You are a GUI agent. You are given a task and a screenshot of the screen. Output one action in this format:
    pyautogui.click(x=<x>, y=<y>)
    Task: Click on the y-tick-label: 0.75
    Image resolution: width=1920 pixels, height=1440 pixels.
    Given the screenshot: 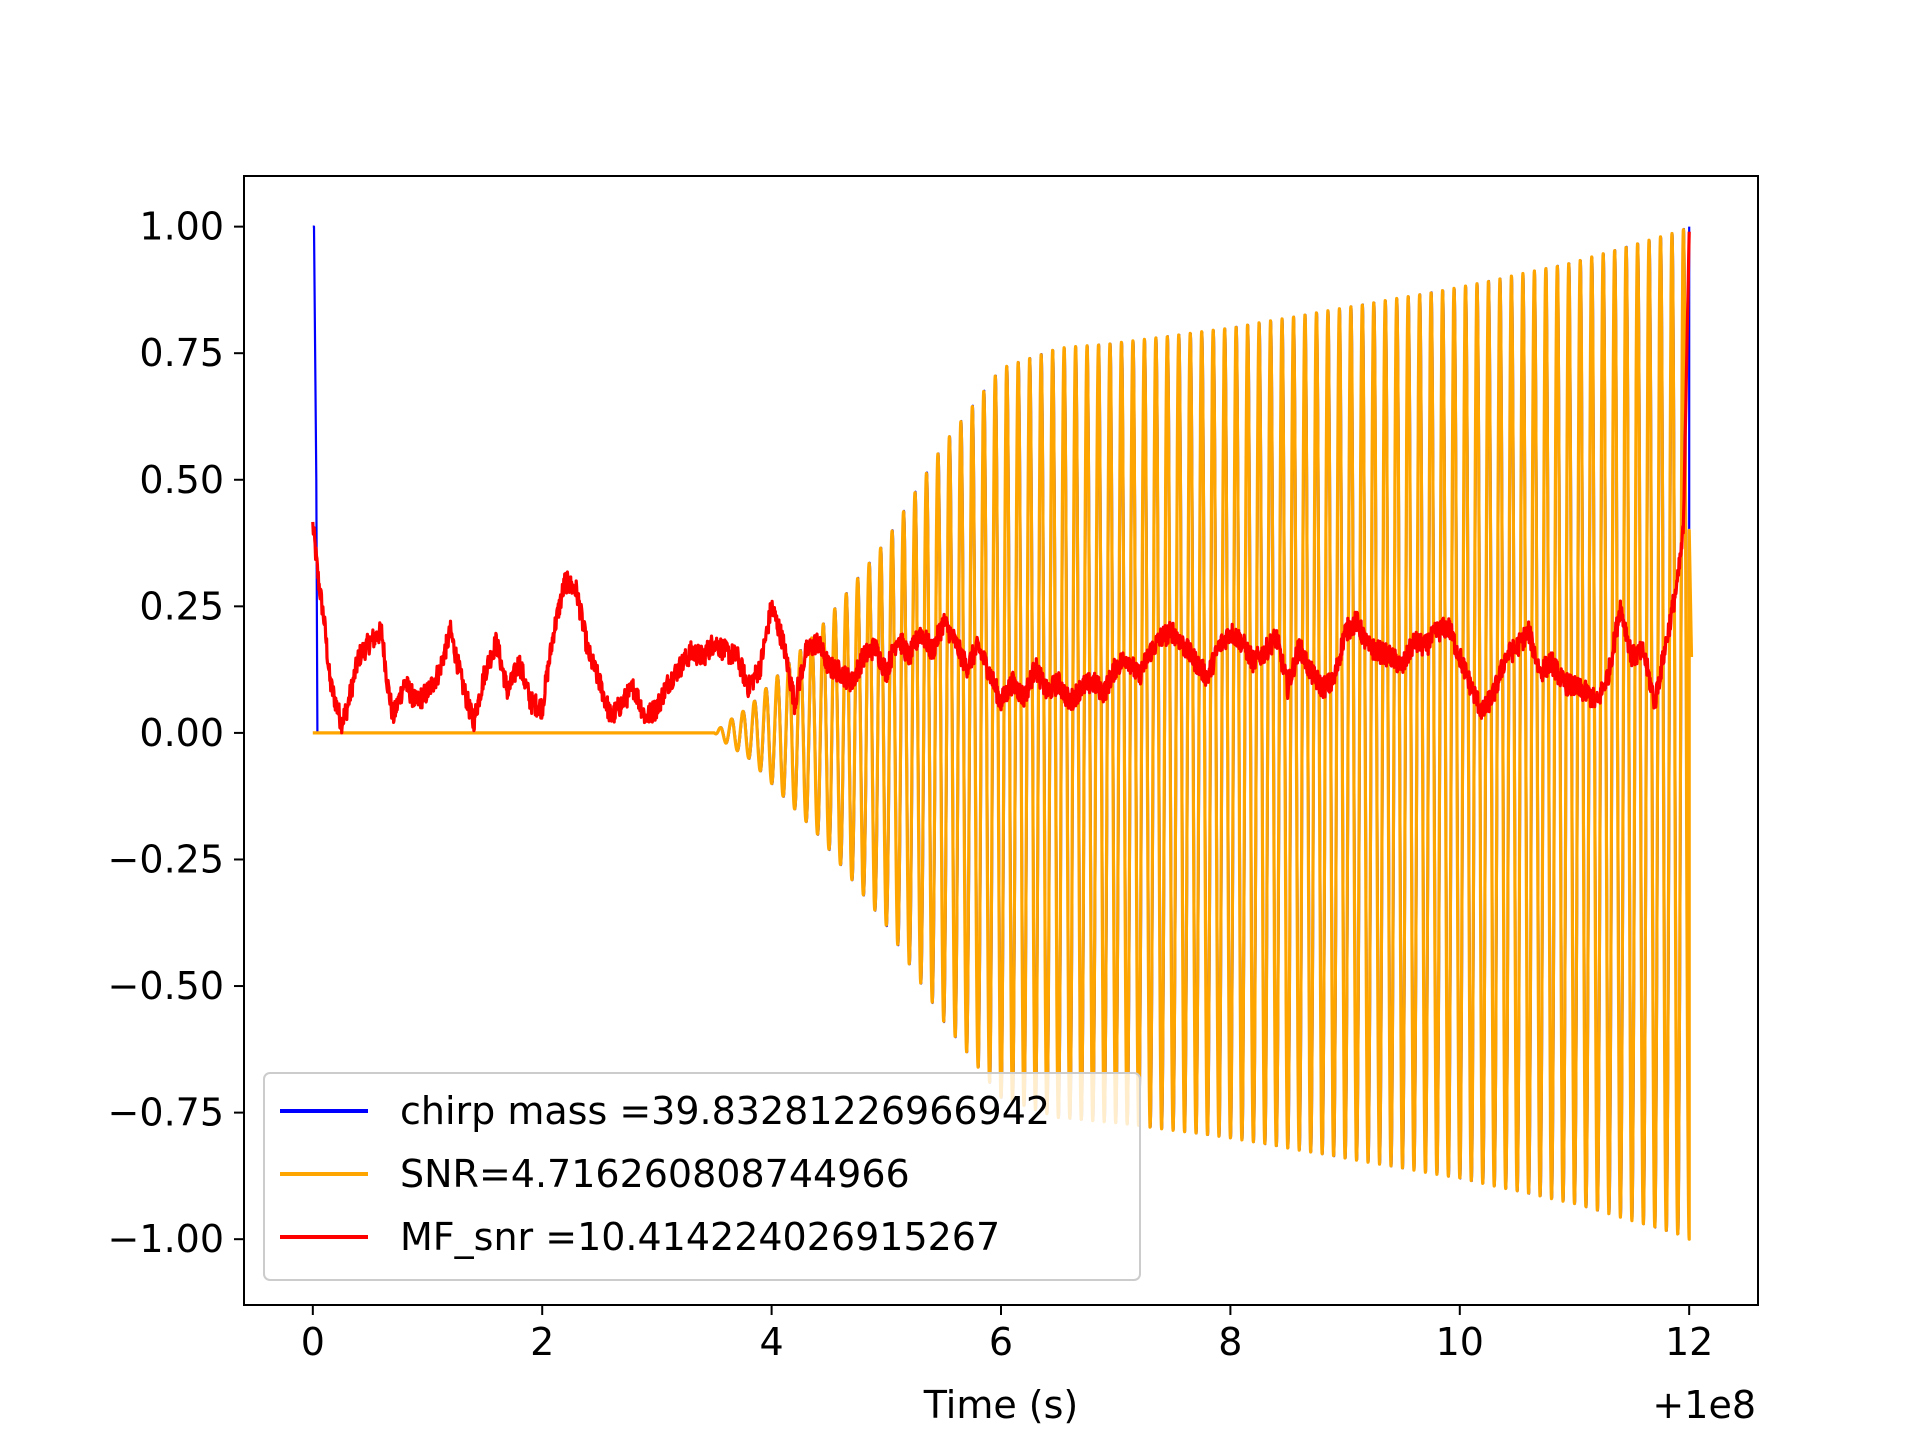 What is the action you would take?
    pyautogui.click(x=181, y=353)
    